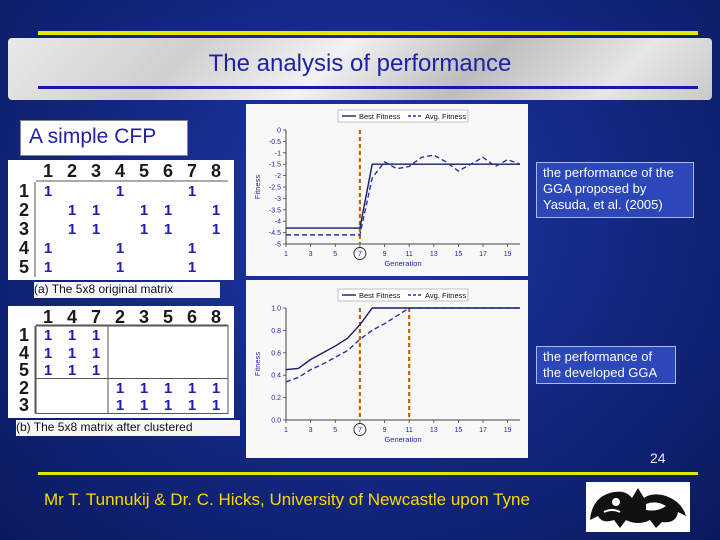 The image size is (720, 540). What do you see at coordinates (95, 317) in the screenshot?
I see `matrix-column-header: 7` at bounding box center [95, 317].